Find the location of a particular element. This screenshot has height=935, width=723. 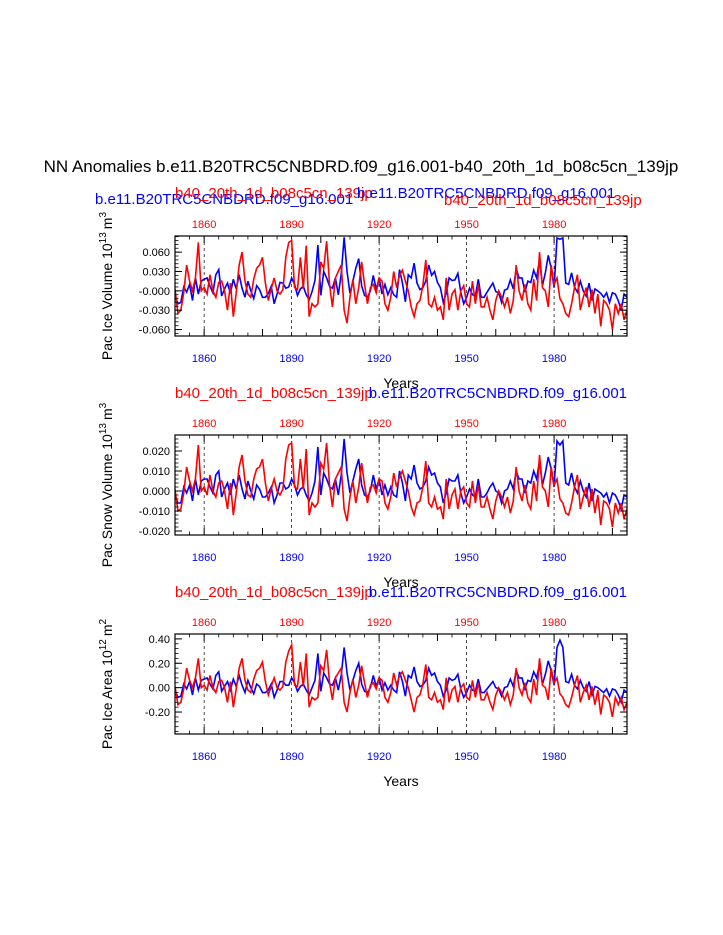

overlap-title-blue-left: b.e11.B20TRC5CNBDRD.f09_g16.001 is located at coordinates (224, 199).